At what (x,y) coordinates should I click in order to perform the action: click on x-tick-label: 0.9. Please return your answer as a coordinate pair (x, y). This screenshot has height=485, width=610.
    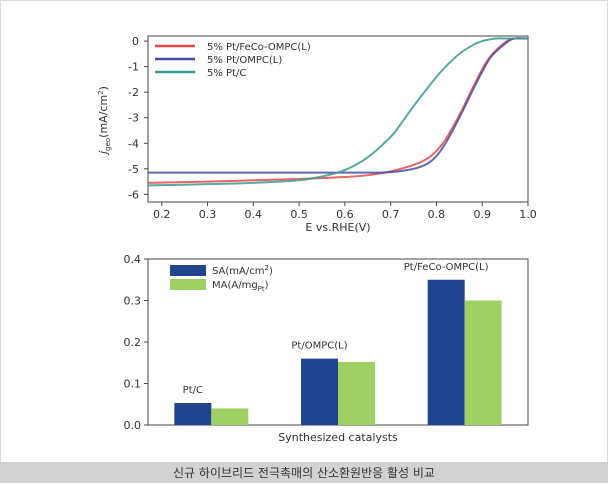
    Looking at the image, I should click on (482, 214).